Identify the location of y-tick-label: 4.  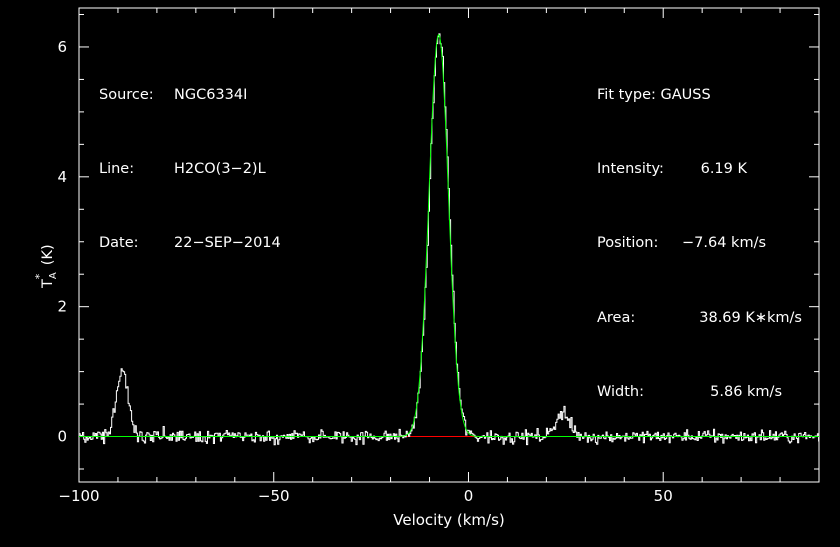
(62, 177).